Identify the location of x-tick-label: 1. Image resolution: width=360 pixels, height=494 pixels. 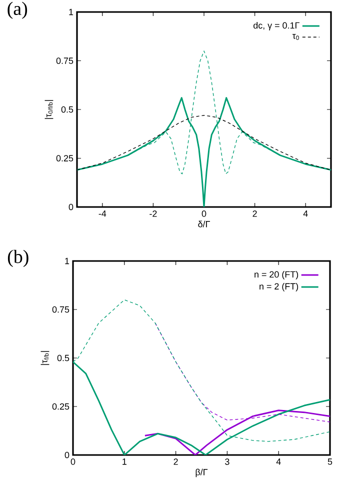
(124, 461).